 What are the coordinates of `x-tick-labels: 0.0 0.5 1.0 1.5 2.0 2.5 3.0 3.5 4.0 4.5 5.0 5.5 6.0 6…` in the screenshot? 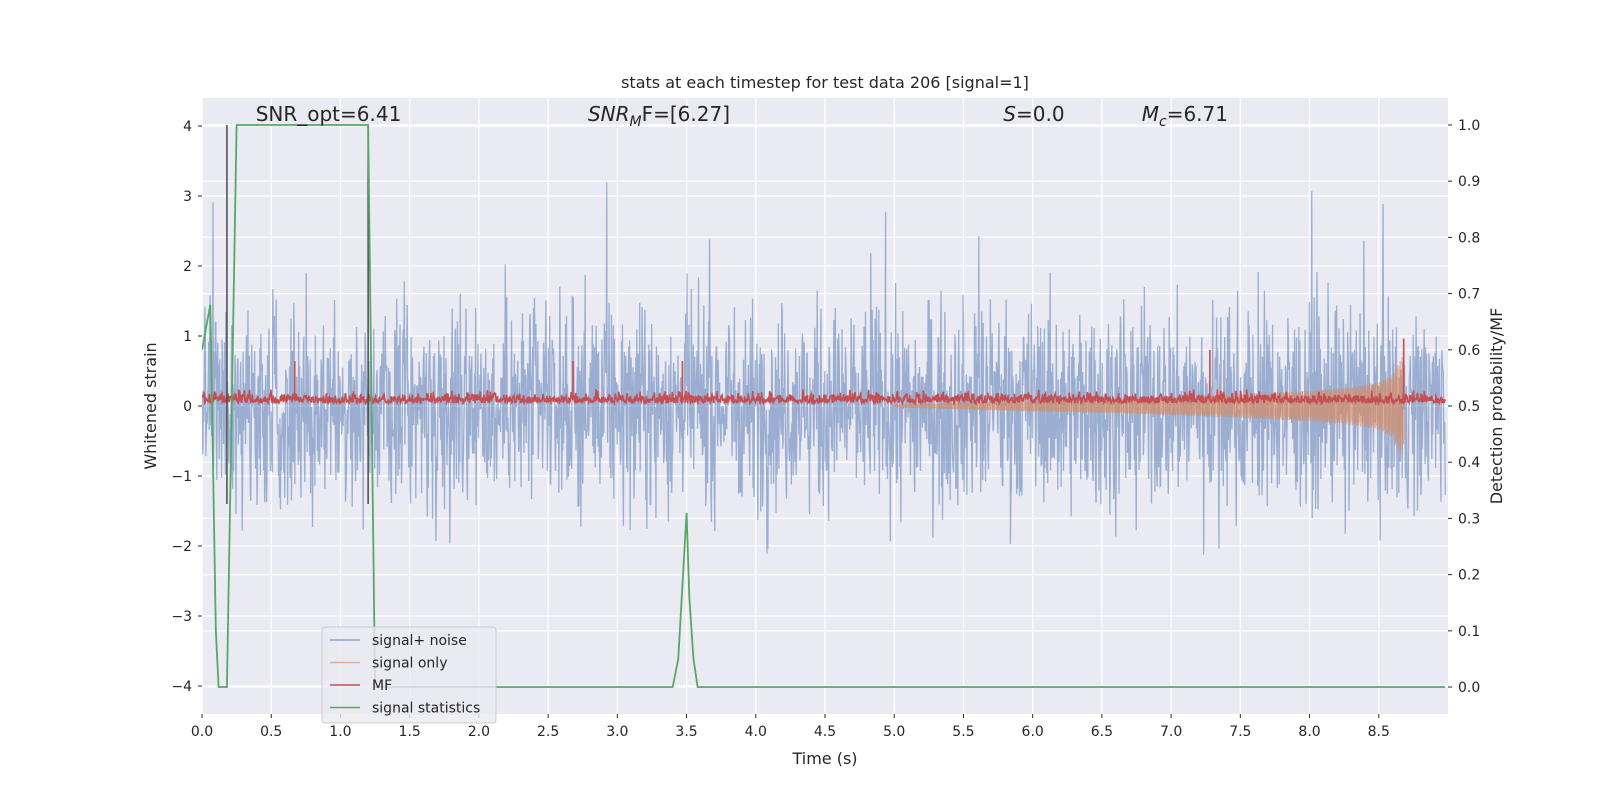 It's located at (790, 727).